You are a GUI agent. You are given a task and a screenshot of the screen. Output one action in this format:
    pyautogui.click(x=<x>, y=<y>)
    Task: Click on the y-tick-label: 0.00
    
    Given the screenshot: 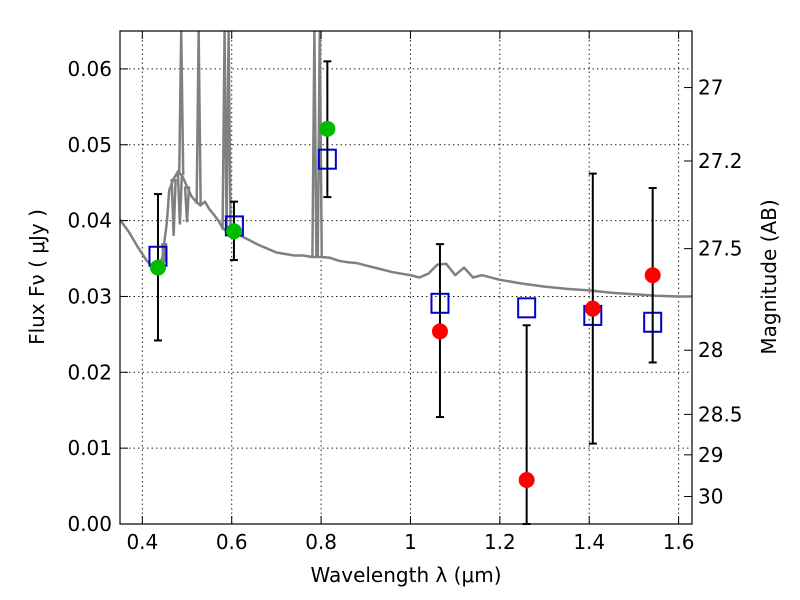 What is the action you would take?
    pyautogui.click(x=89, y=524)
    